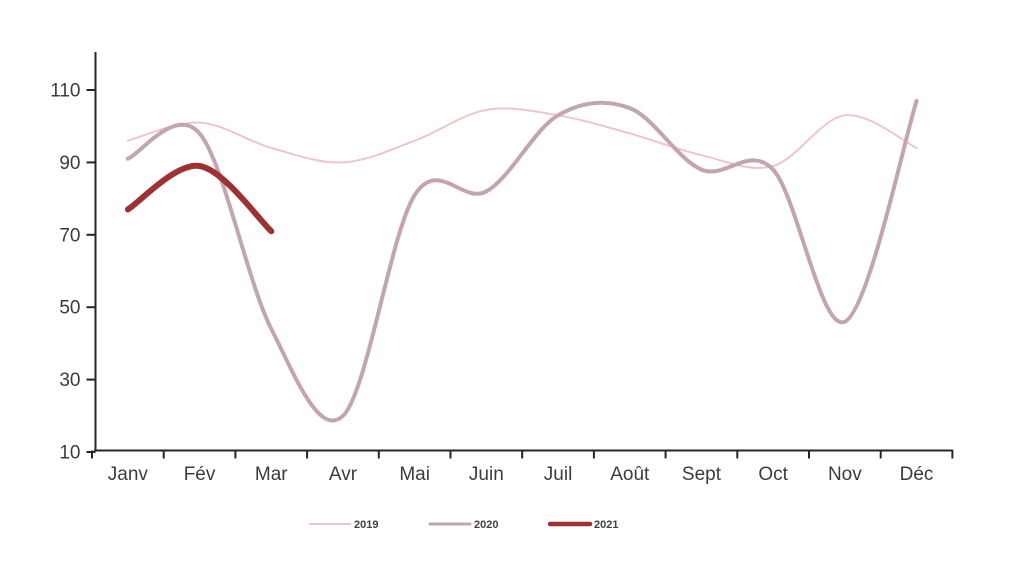  What do you see at coordinates (271, 474) in the screenshot?
I see `x-axis-label: Mar` at bounding box center [271, 474].